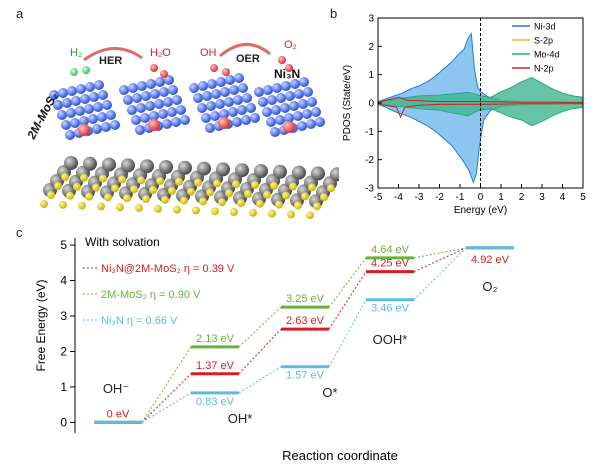  Describe the element at coordinates (168, 269) in the screenshot. I see `free-energy-legend-label: Ni₃N@2M-MoS₂ η = 0.39 V` at that location.